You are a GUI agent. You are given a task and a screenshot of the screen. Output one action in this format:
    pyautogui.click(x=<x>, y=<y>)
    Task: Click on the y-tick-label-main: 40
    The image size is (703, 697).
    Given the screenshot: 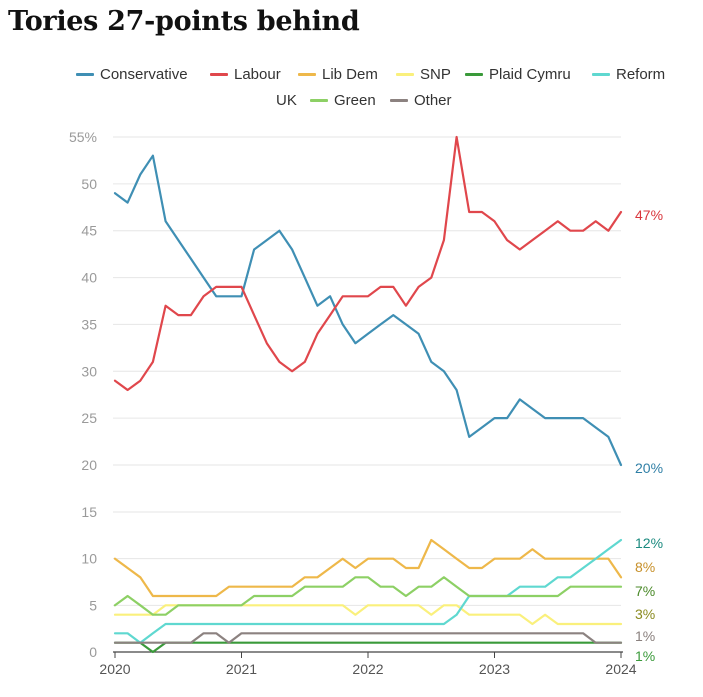 What is the action you would take?
    pyautogui.click(x=89, y=278)
    